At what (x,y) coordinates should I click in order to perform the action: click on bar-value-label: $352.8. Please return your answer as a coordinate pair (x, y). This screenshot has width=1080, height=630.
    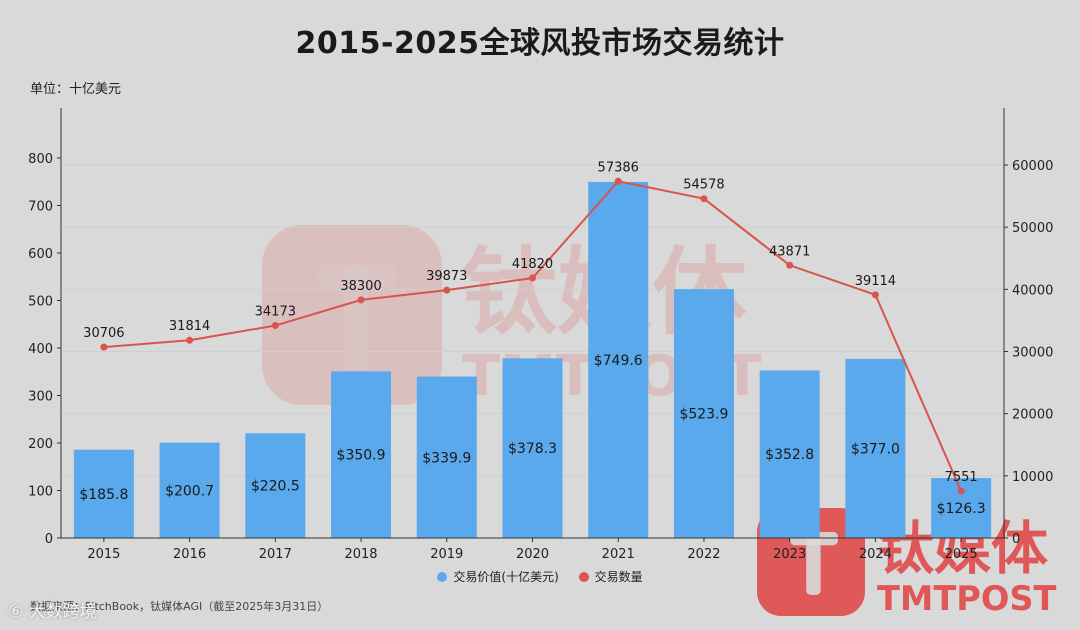
    Looking at the image, I should click on (789, 455).